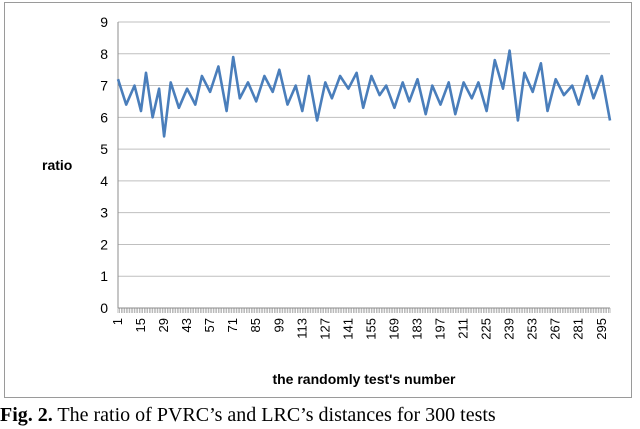 This screenshot has height=429, width=640. Describe the element at coordinates (104, 54) in the screenshot. I see `y-tick-label: 8` at that location.